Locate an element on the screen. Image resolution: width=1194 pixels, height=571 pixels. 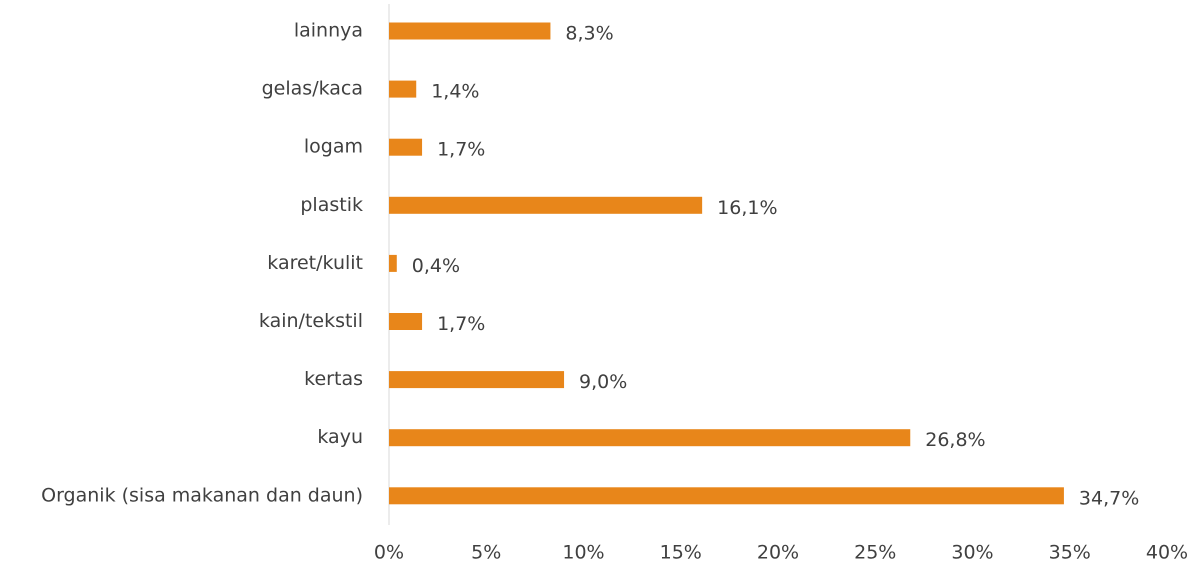
y-tick-label: kayu is located at coordinates (340, 437).